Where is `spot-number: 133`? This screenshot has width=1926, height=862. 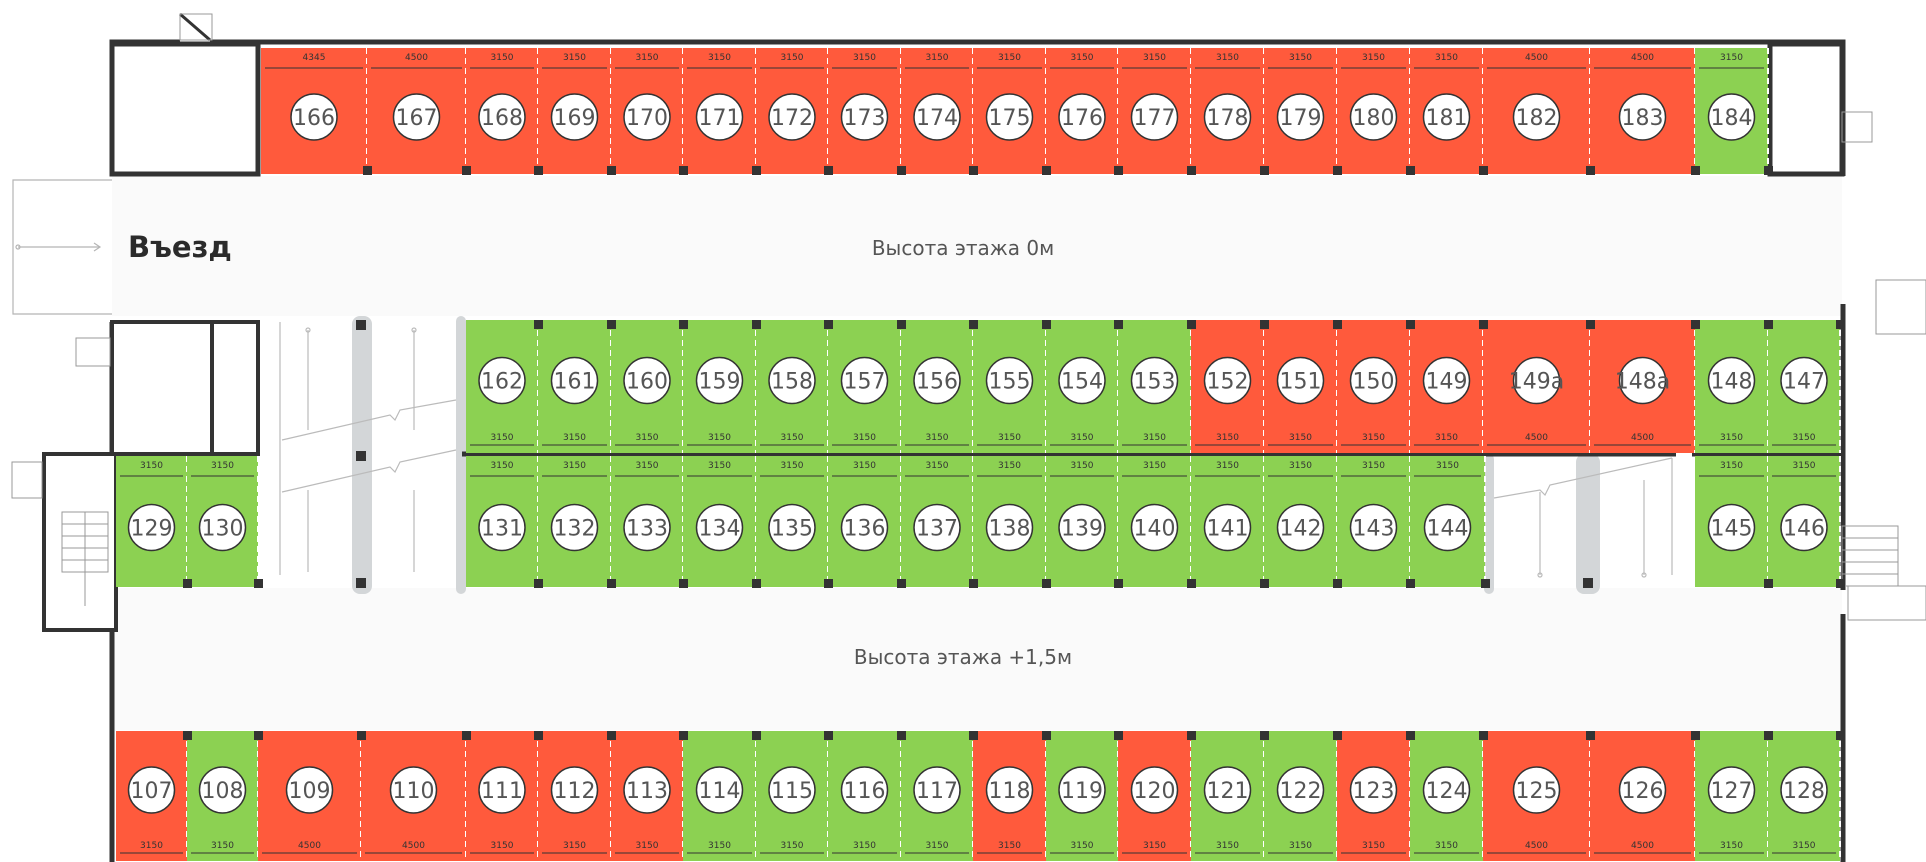 spot-number: 133 is located at coordinates (647, 529).